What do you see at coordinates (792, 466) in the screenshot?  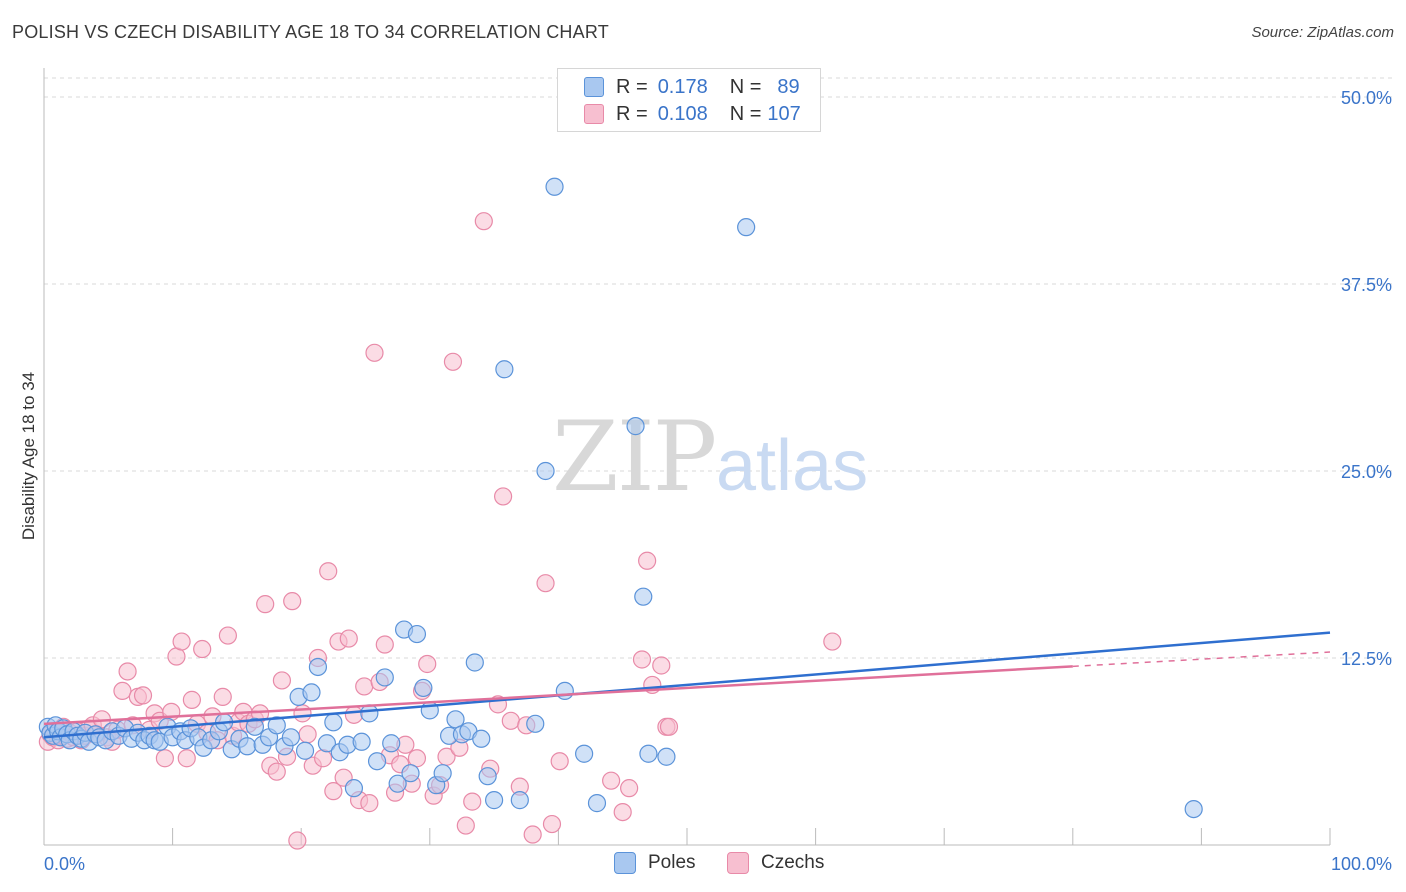 I see `watermark-atlas: atlas` at bounding box center [792, 466].